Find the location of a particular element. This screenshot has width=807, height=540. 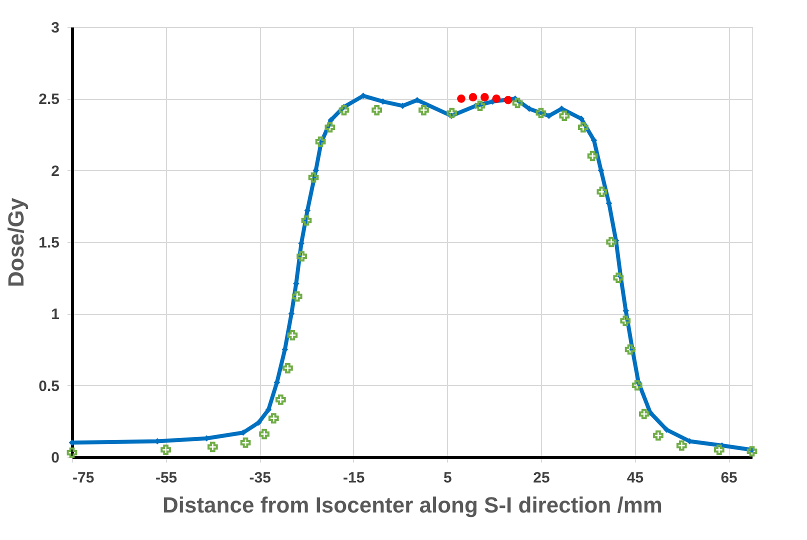

x-tick-label: -55 is located at coordinates (166, 478).